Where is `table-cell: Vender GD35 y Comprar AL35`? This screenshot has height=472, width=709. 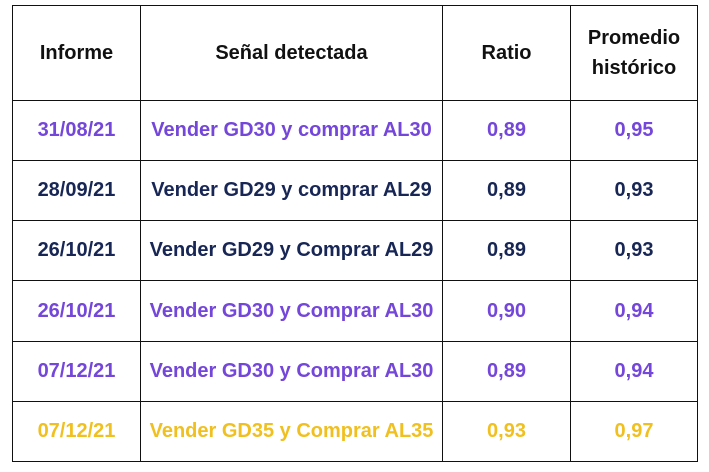 table-cell: Vender GD35 y Comprar AL35 is located at coordinates (291, 431).